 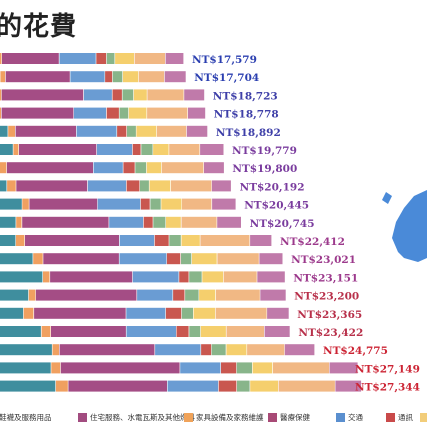 What do you see at coordinates (330, 333) in the screenshot?
I see `bar-value-label: NT$23,422` at bounding box center [330, 333].